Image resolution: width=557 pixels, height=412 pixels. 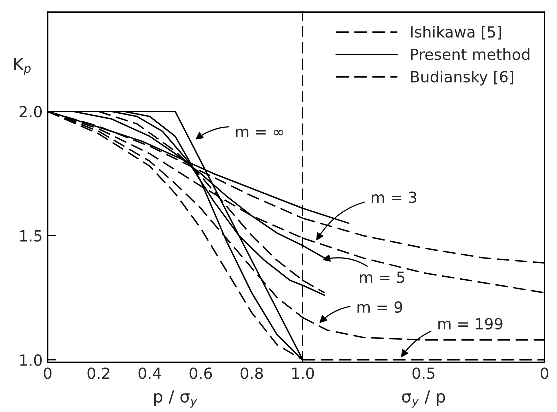 What do you see at coordinates (394, 198) in the screenshot?
I see `annotation: m = 3` at bounding box center [394, 198].